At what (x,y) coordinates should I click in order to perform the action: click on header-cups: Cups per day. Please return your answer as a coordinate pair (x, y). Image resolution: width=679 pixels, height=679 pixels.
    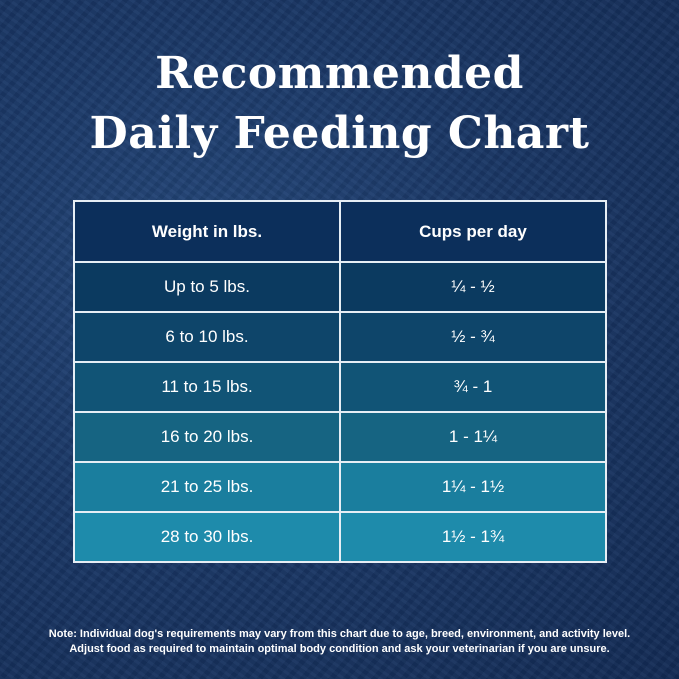
    Looking at the image, I should click on (473, 231).